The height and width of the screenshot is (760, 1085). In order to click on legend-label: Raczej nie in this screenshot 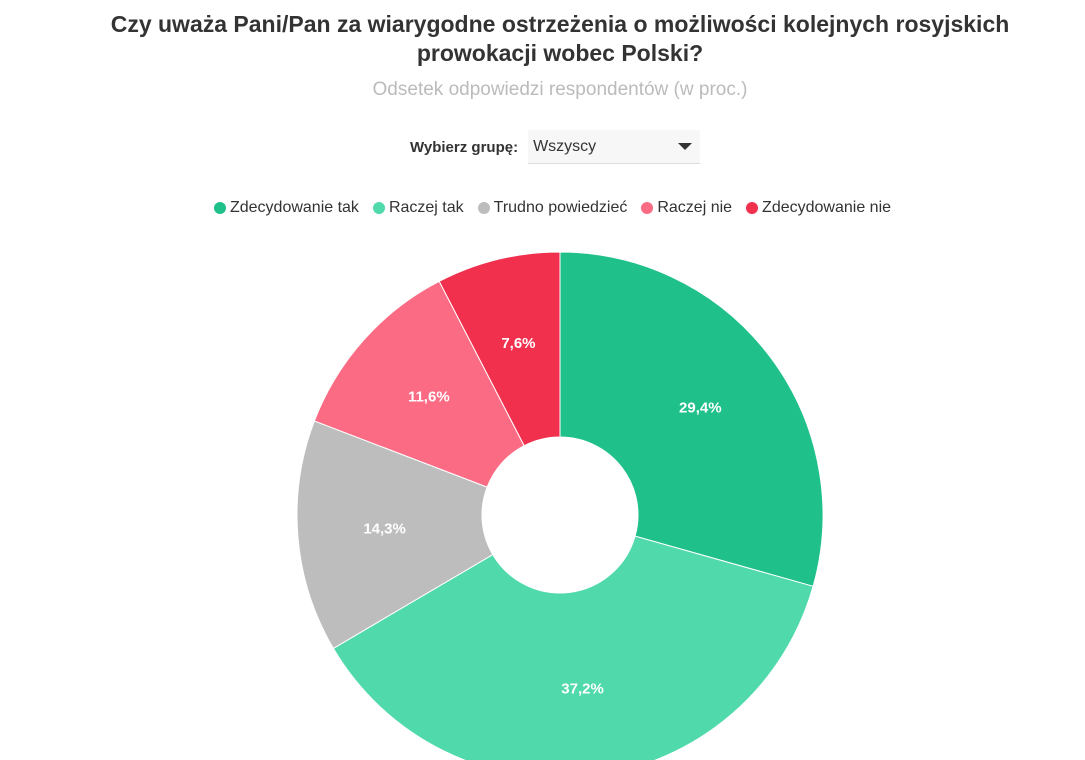, I will do `click(695, 207)`.